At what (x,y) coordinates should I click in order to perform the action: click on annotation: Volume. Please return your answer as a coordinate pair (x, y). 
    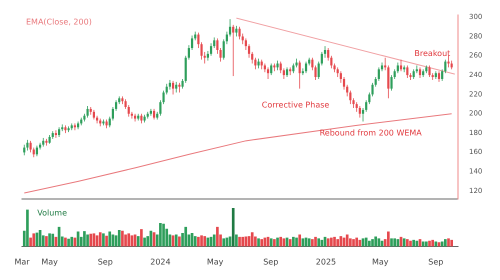
    Looking at the image, I should click on (52, 213).